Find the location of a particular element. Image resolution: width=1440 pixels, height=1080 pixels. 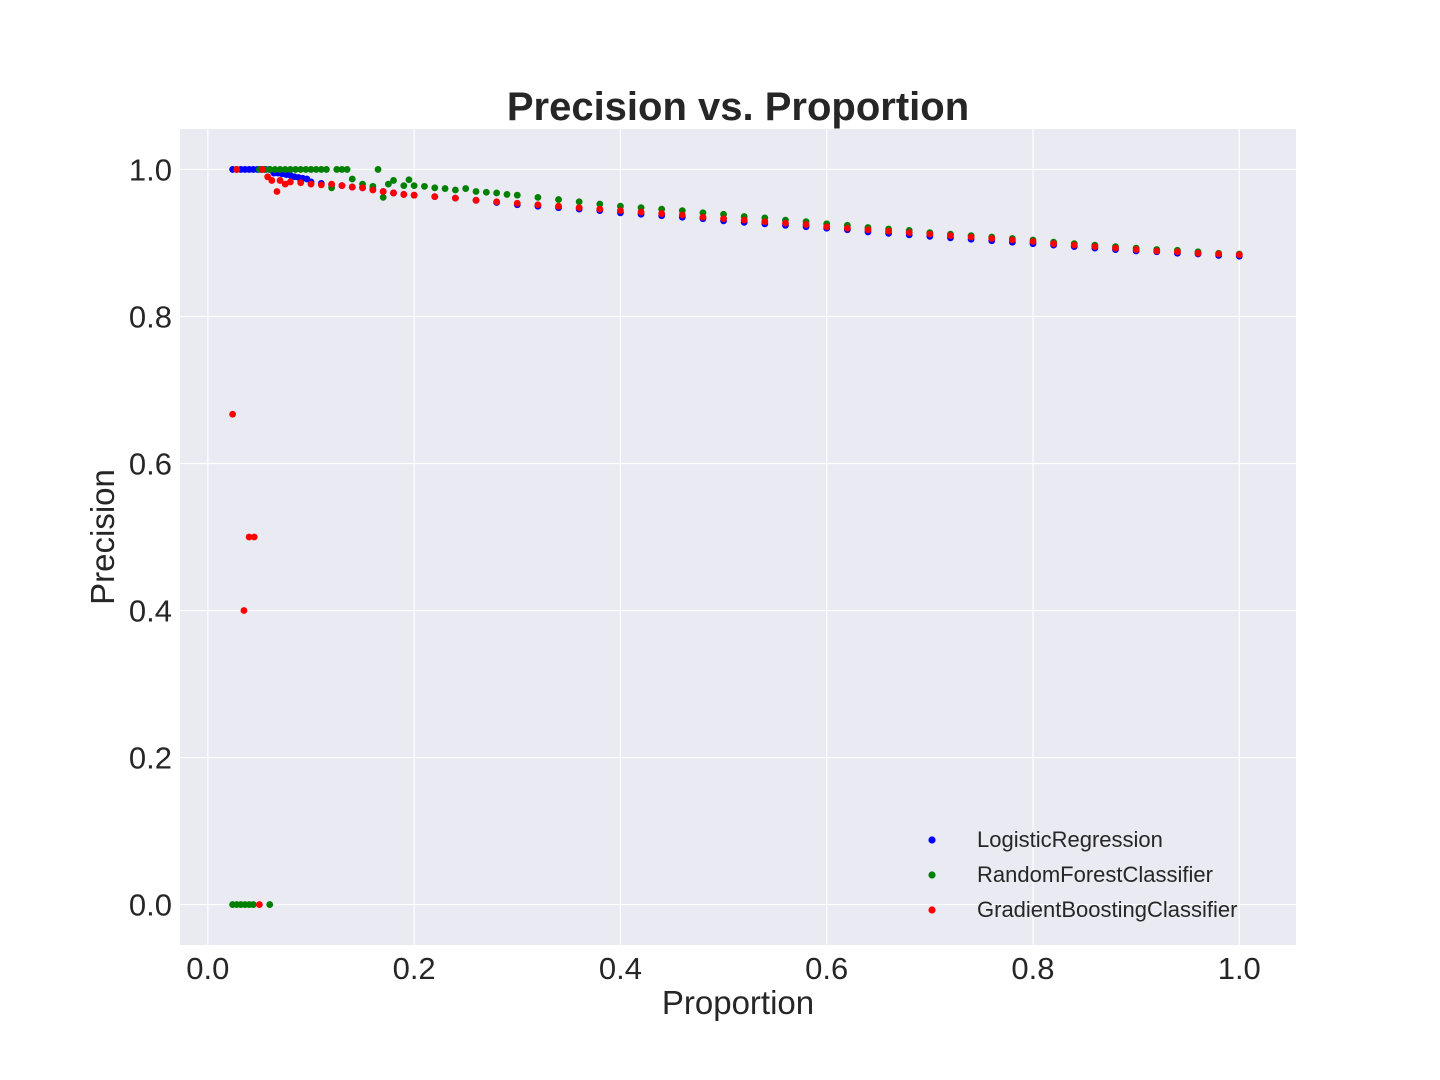

x-tick-labels: 0.0 0.2 0.4 0.6 0.8 1.0 is located at coordinates (723, 968).